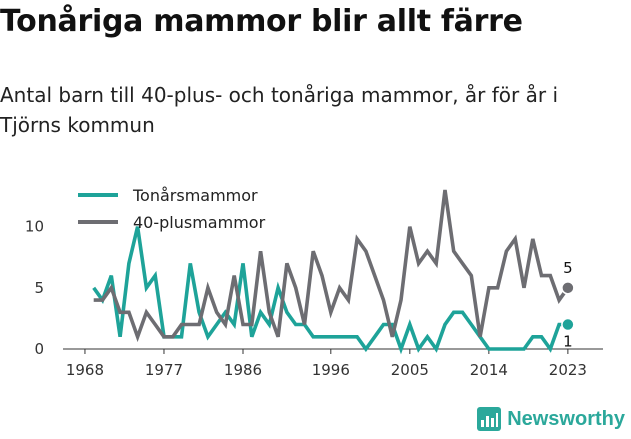  I want to click on x-tick-label: 2005, so click(410, 370).